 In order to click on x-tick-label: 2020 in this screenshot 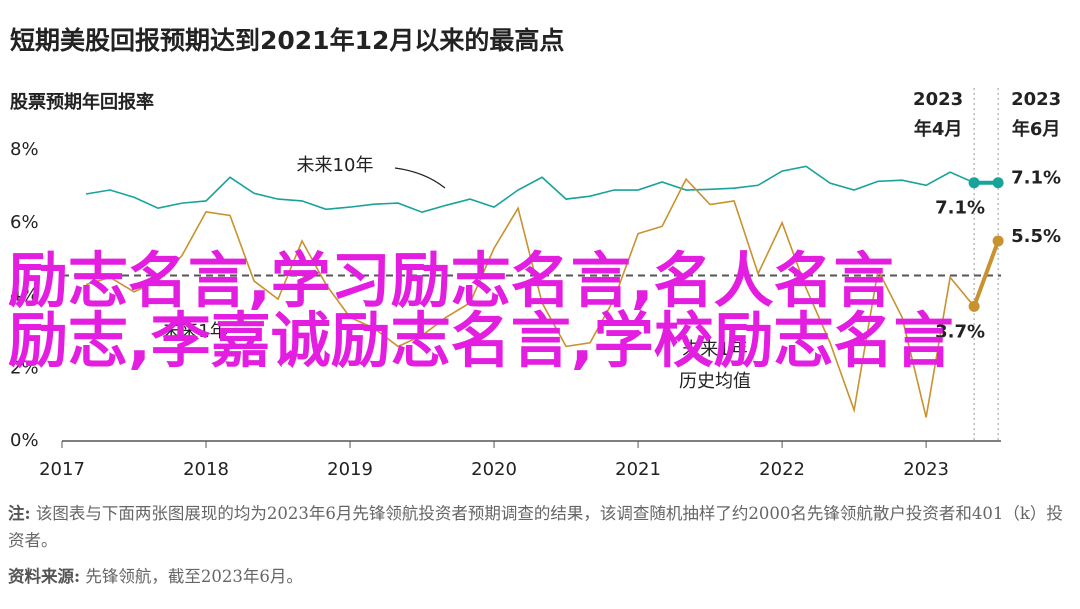, I will do `click(494, 469)`.